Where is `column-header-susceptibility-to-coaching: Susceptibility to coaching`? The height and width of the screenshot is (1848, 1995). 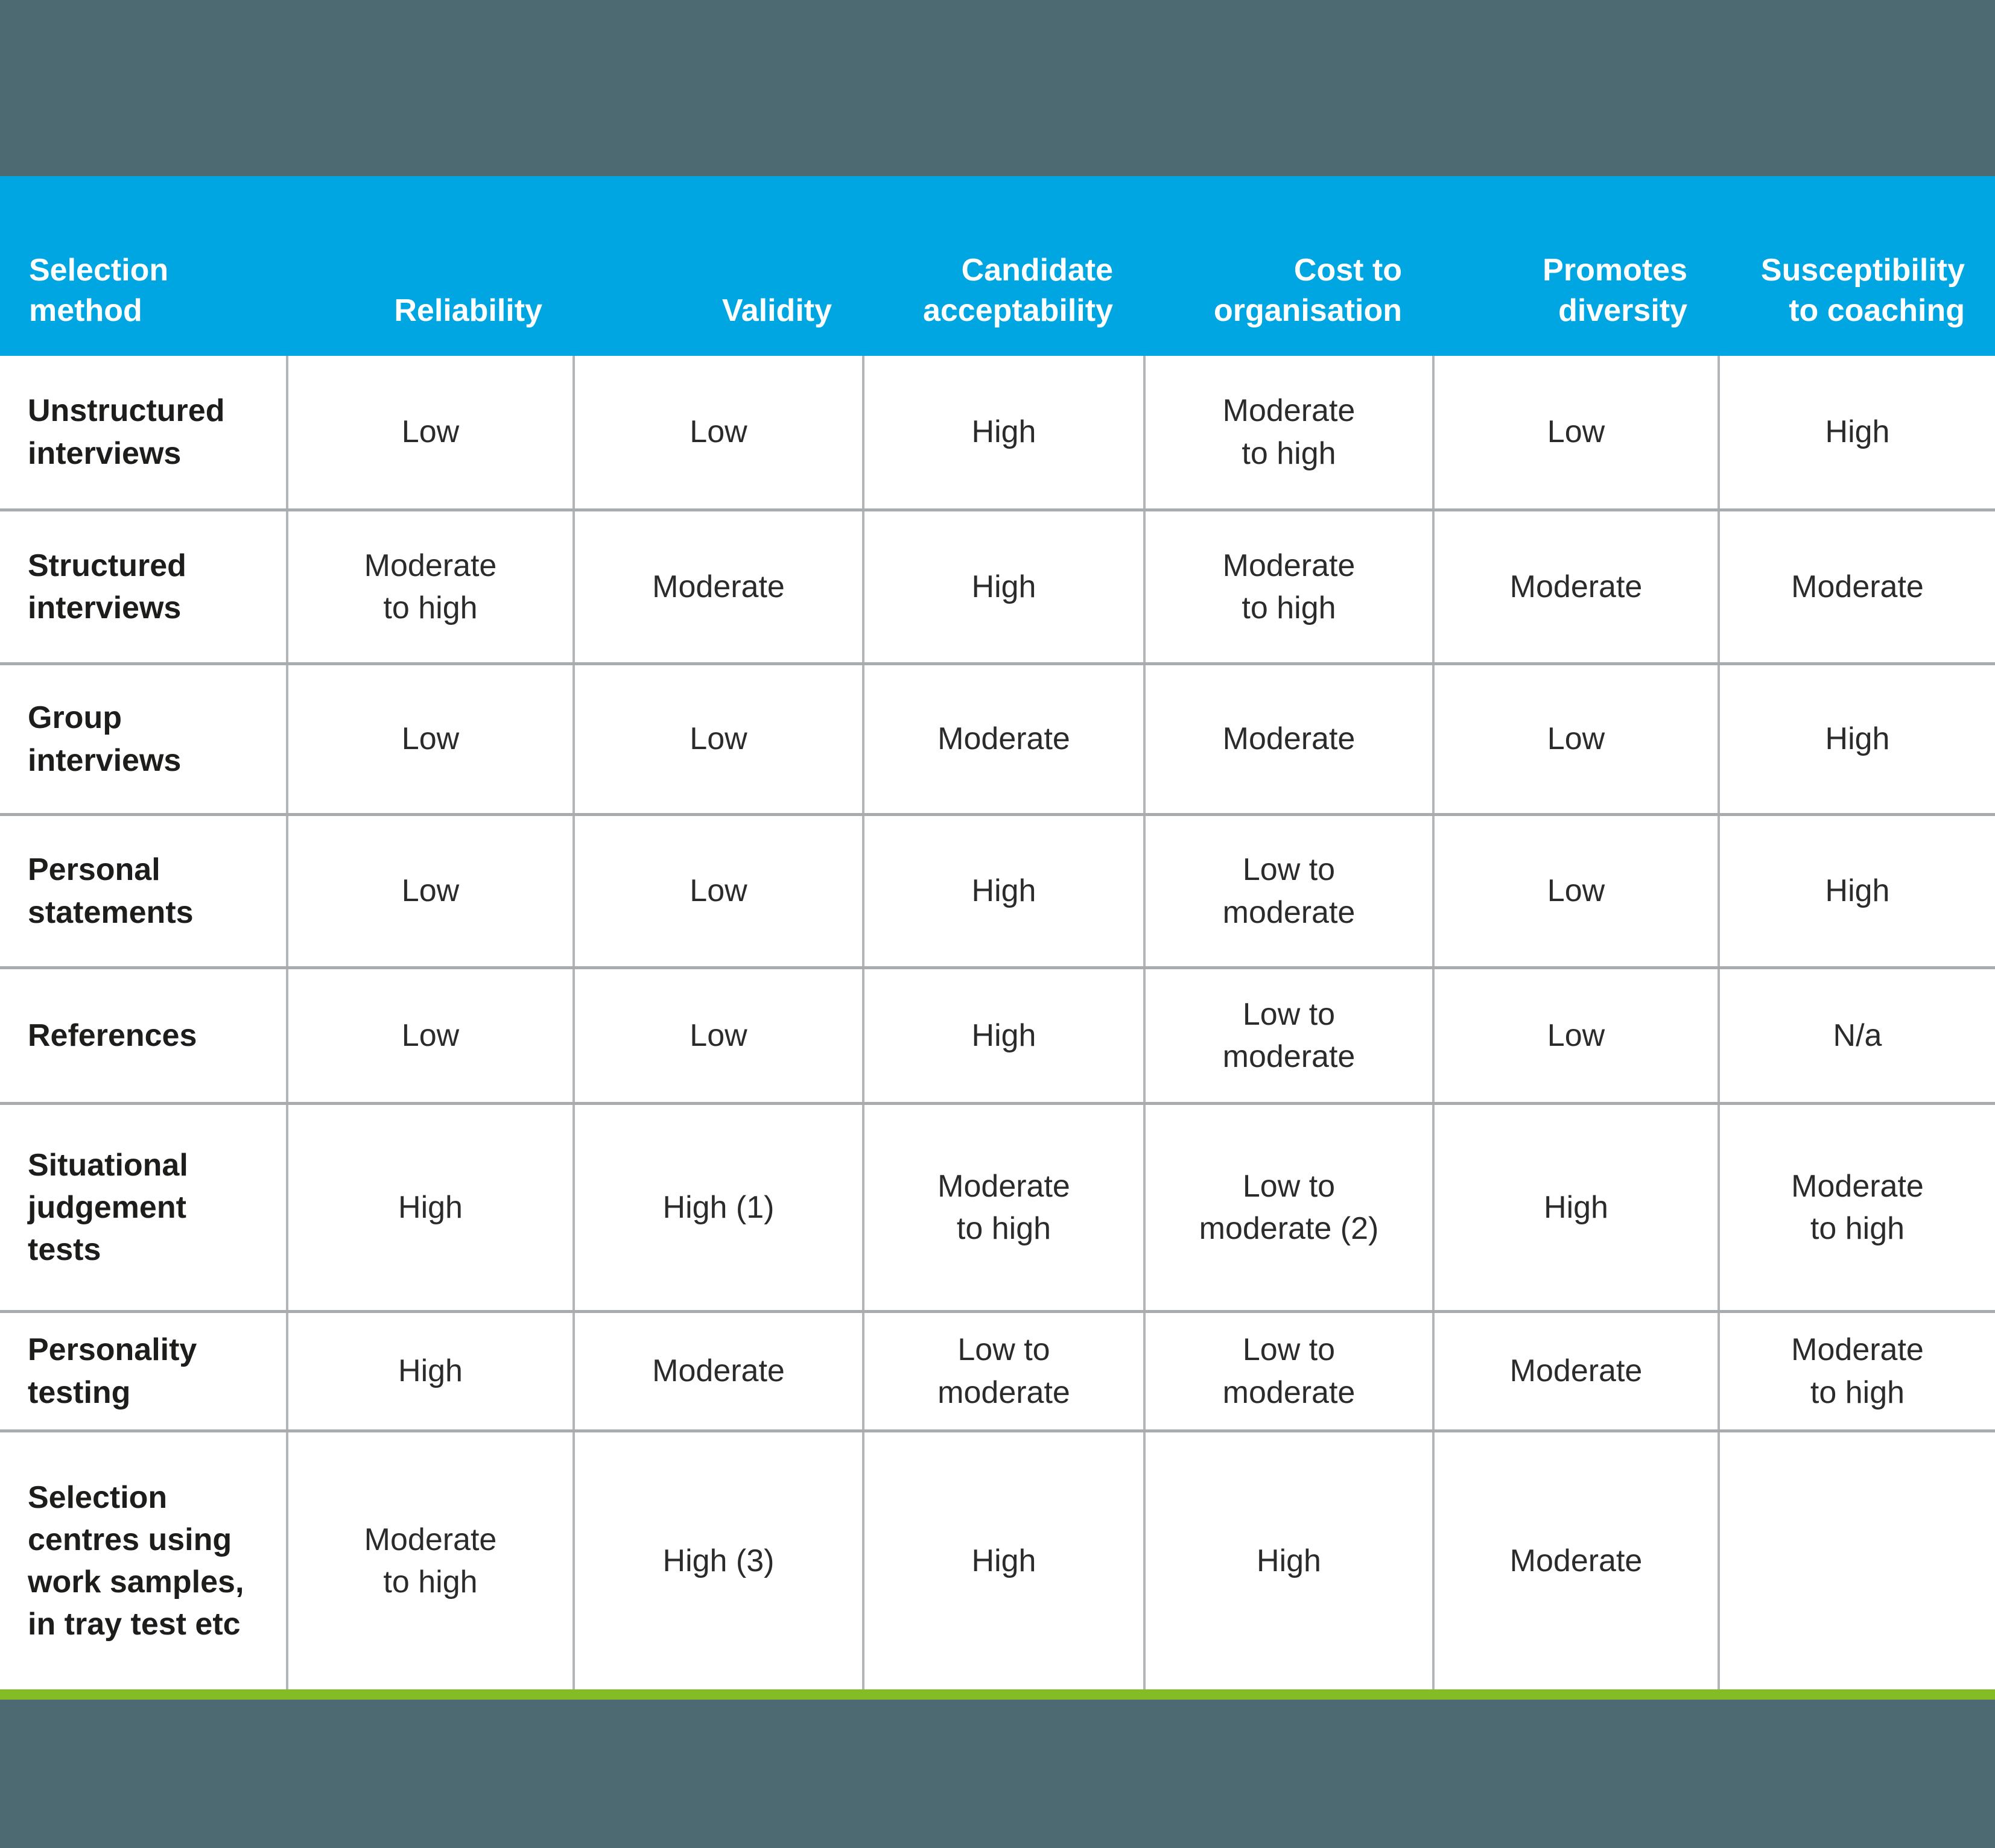 column-header-susceptibility-to-coaching: Susceptibility to coaching is located at coordinates (1862, 290).